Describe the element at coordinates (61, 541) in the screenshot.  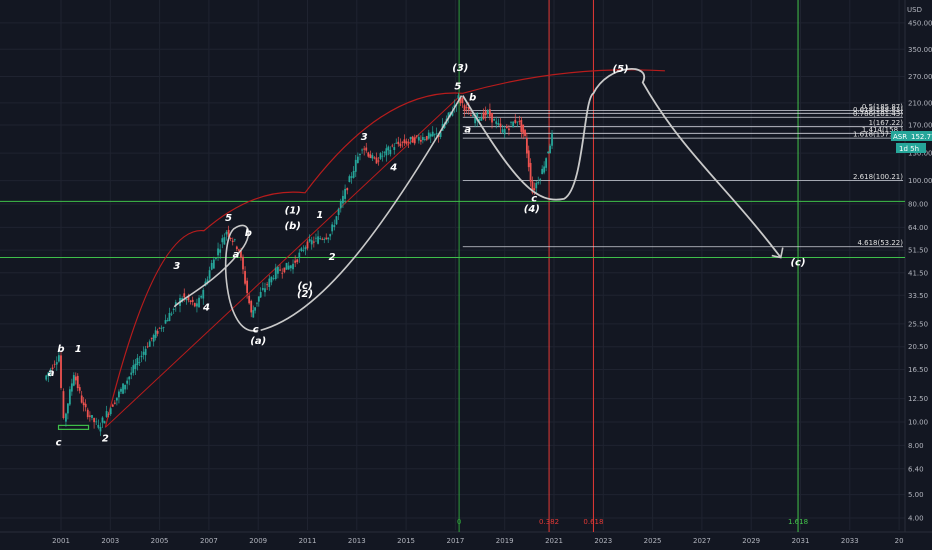
I see `x-tick-label: 2001` at that location.